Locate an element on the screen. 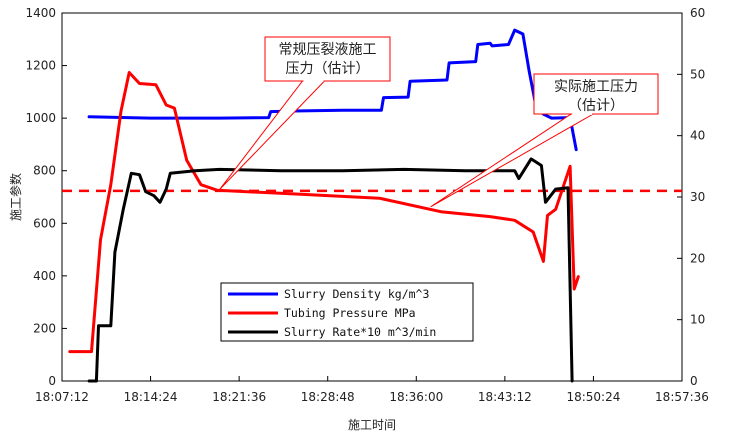  right-tick-label: 10 is located at coordinates (697, 320).